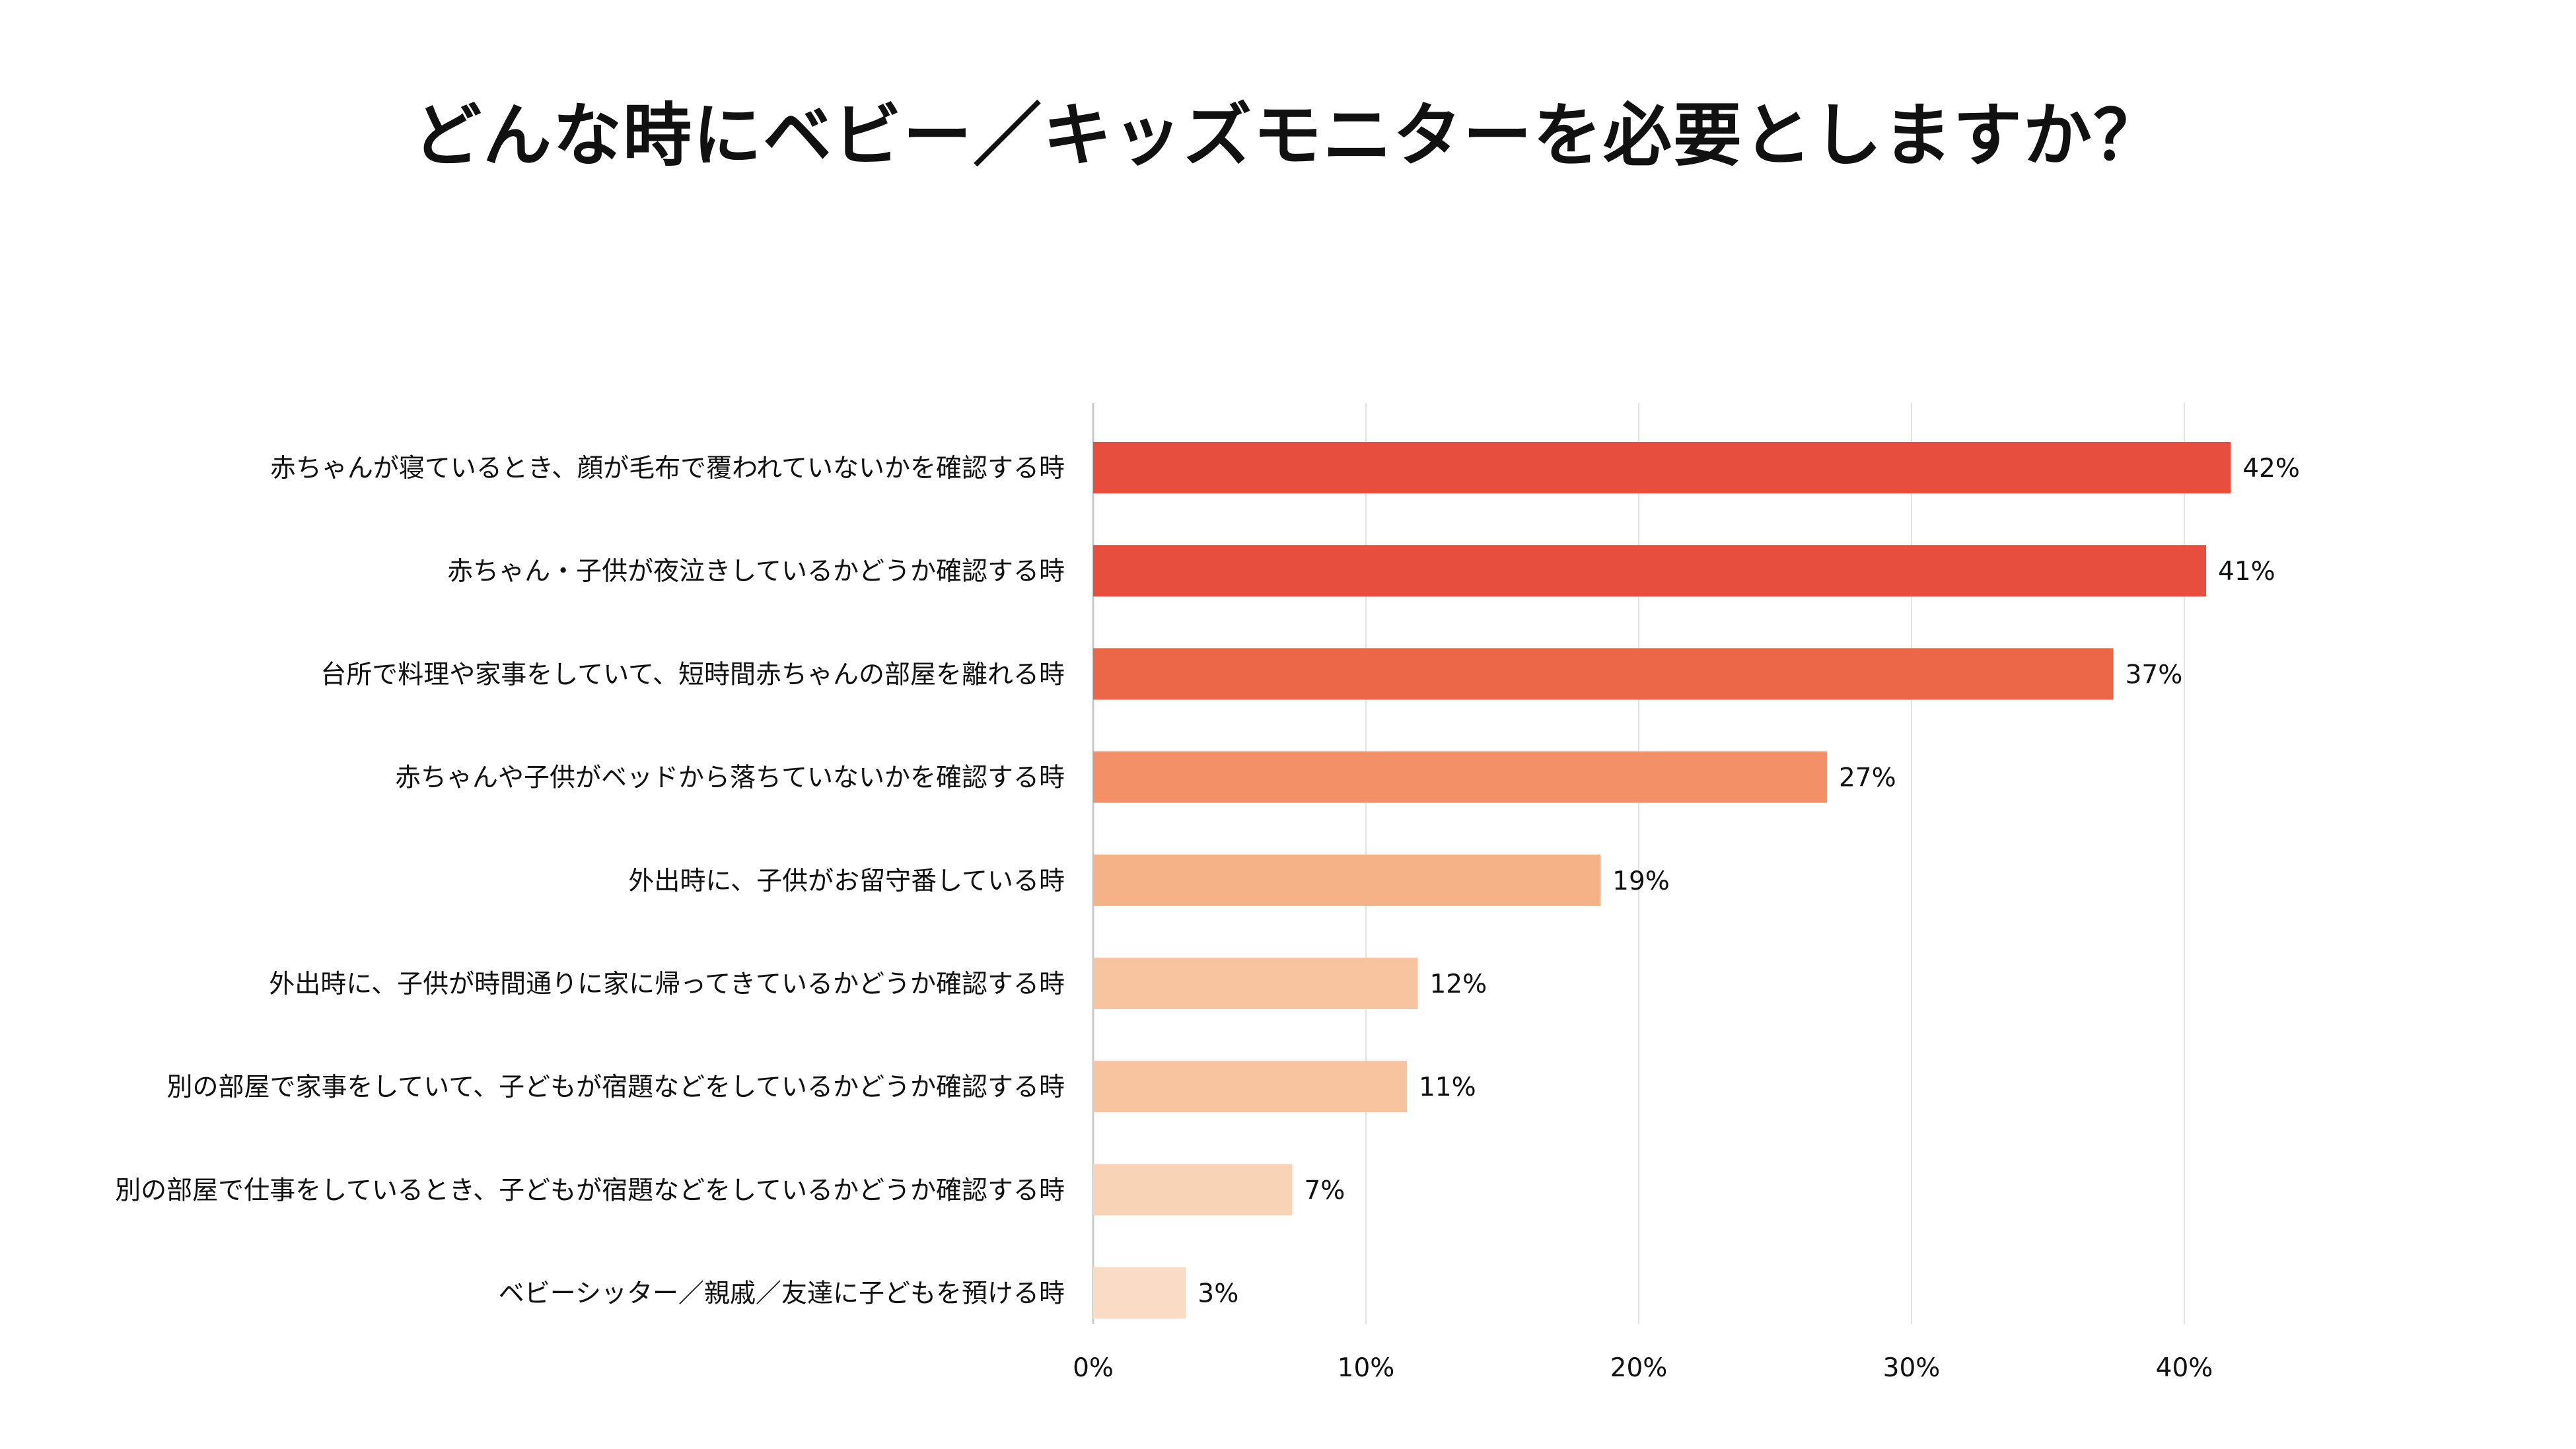 The image size is (2576, 1449). Describe the element at coordinates (1218, 1294) in the screenshot. I see `value-label: 3%` at that location.